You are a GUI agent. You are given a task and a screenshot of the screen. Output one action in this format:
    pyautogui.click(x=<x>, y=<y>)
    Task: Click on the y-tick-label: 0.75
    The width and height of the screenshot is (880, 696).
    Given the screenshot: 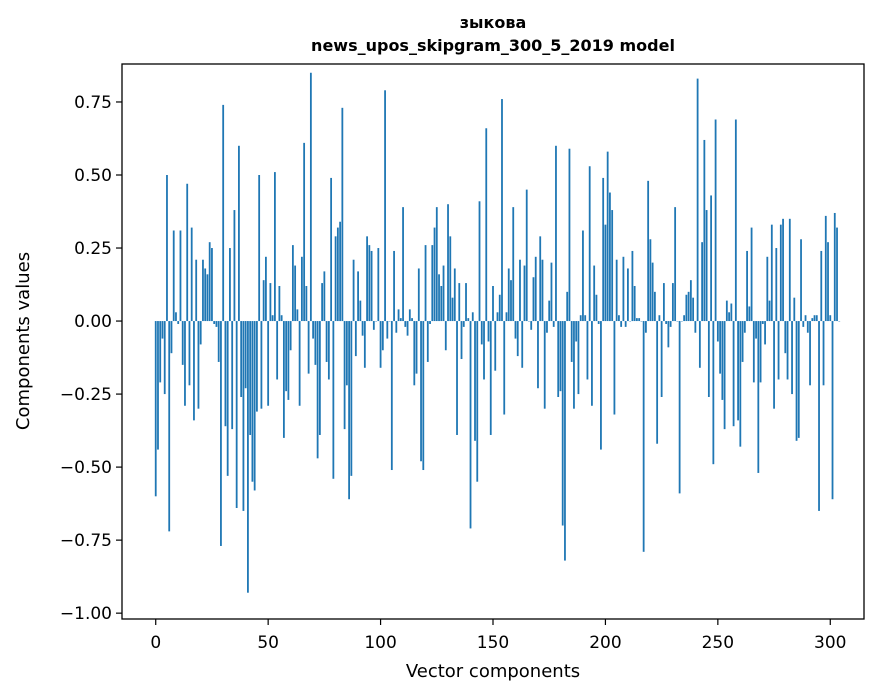 What is the action you would take?
    pyautogui.click(x=93, y=103)
    